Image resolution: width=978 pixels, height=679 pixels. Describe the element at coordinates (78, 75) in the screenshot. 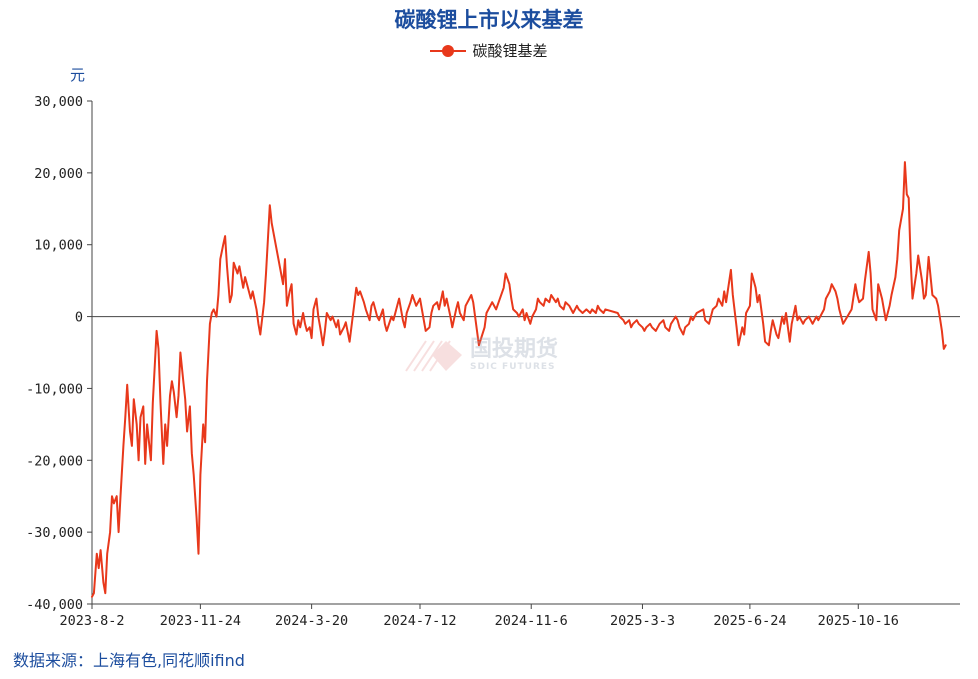

I see `y-axis-unit: 元` at that location.